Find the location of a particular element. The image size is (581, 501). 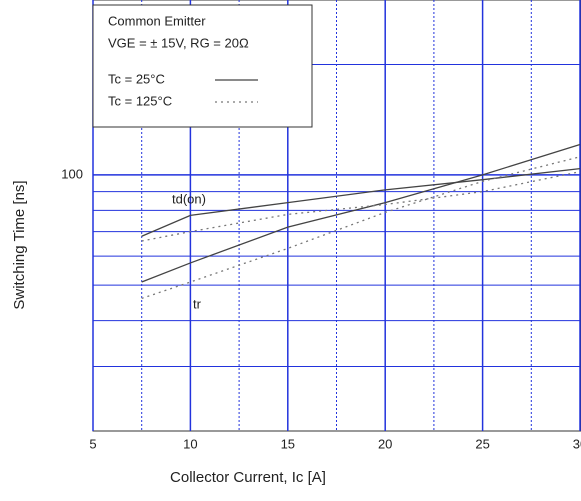

x-axis-label: Collector Current, Ic [A] is located at coordinates (248, 477).